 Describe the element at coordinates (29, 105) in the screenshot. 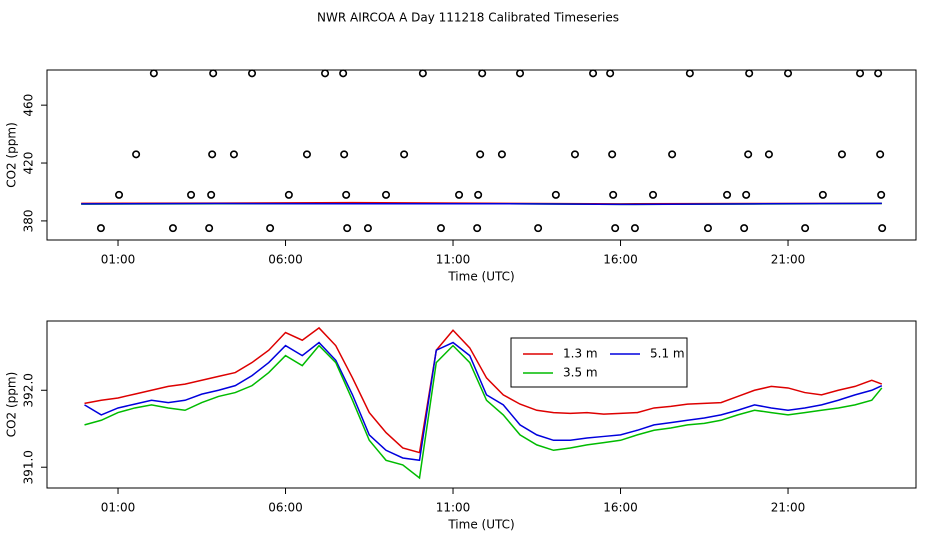

I see `y-tick-label: 460` at that location.